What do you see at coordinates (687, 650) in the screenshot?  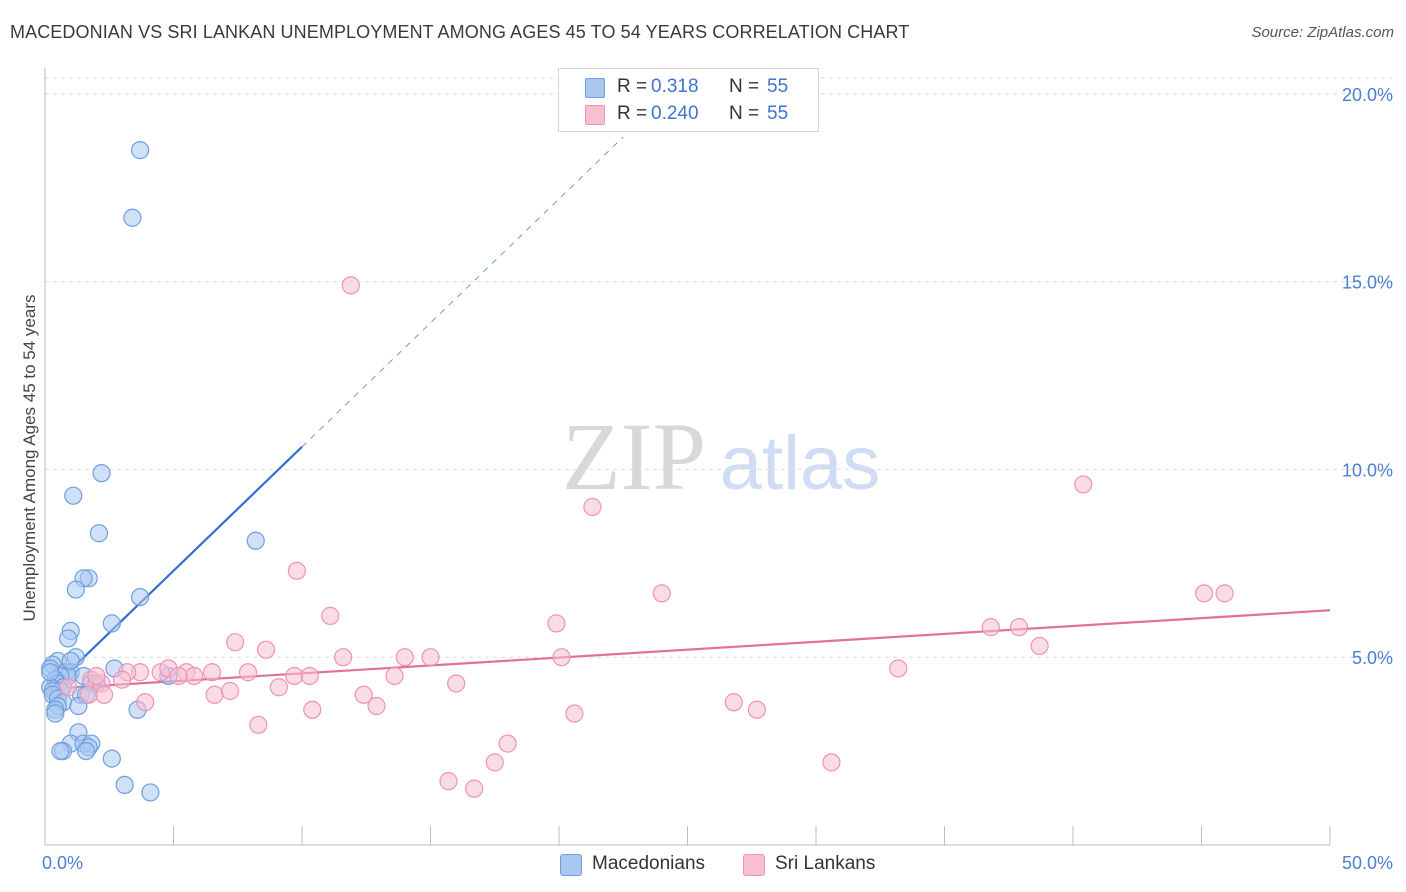 I see `trend-line-srilankans` at bounding box center [687, 650].